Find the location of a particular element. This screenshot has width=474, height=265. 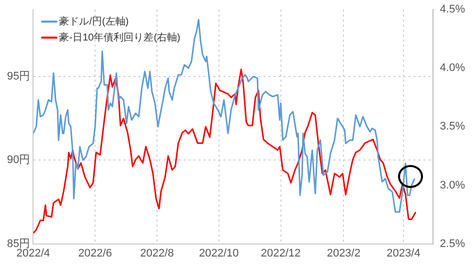

x-tick-label: 2022/6 is located at coordinates (95, 253).